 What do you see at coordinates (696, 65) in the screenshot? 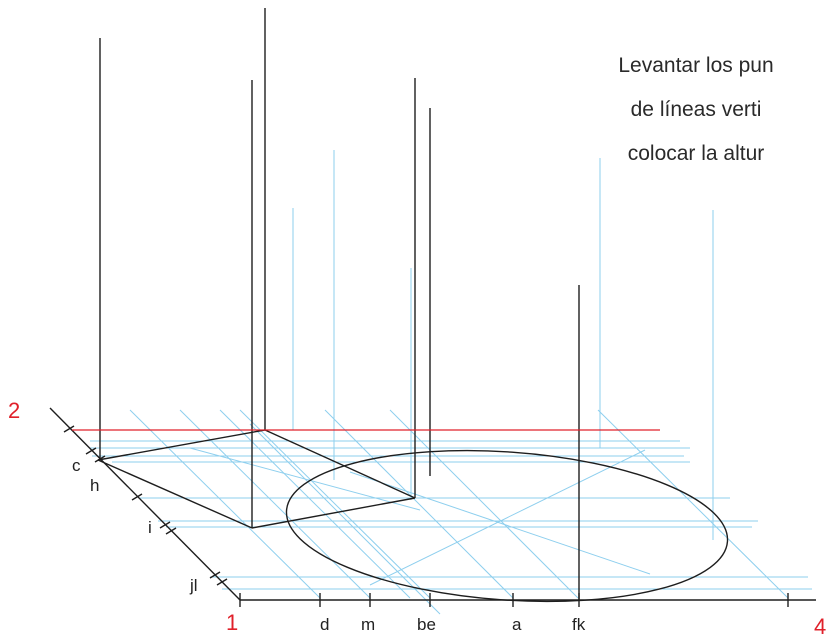
I see `note-line-1: Levantar los pun` at bounding box center [696, 65].